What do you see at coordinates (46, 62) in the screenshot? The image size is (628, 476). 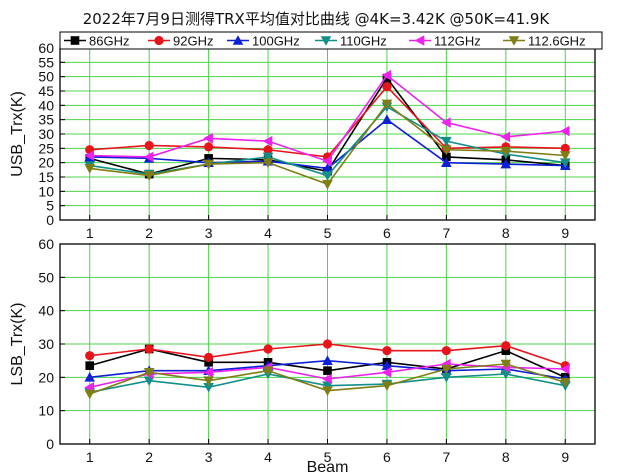 I see `usb-y-tick-label: 55` at bounding box center [46, 62].